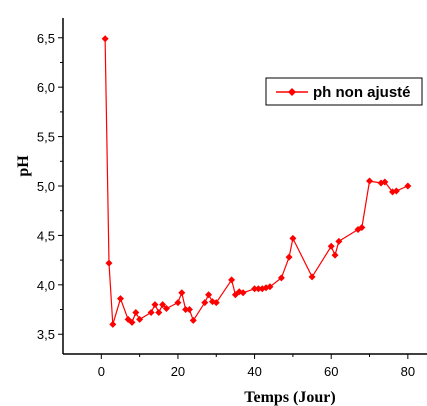 This screenshot has height=406, width=427. What do you see at coordinates (362, 92) in the screenshot?
I see `legend-label: ph non ajusté` at bounding box center [362, 92].